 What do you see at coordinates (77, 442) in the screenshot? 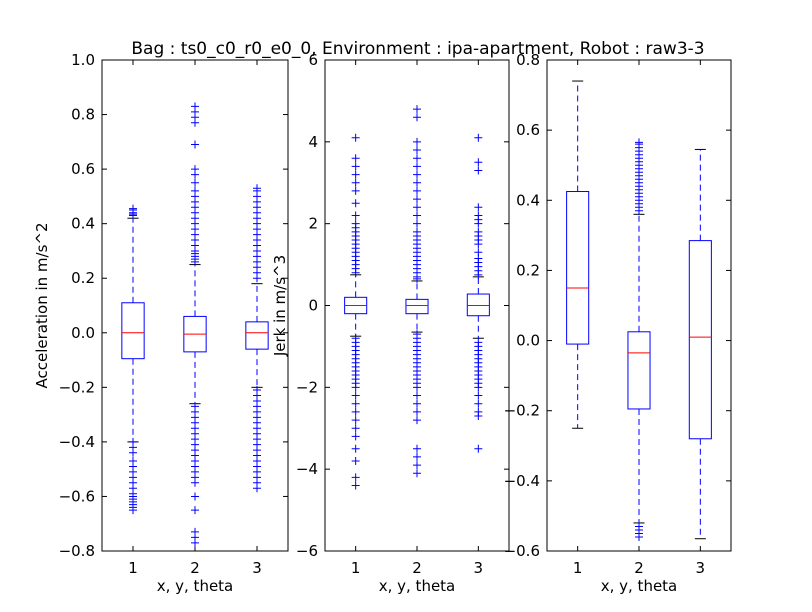
I see `y-tick-label: −0.4` at bounding box center [77, 442].